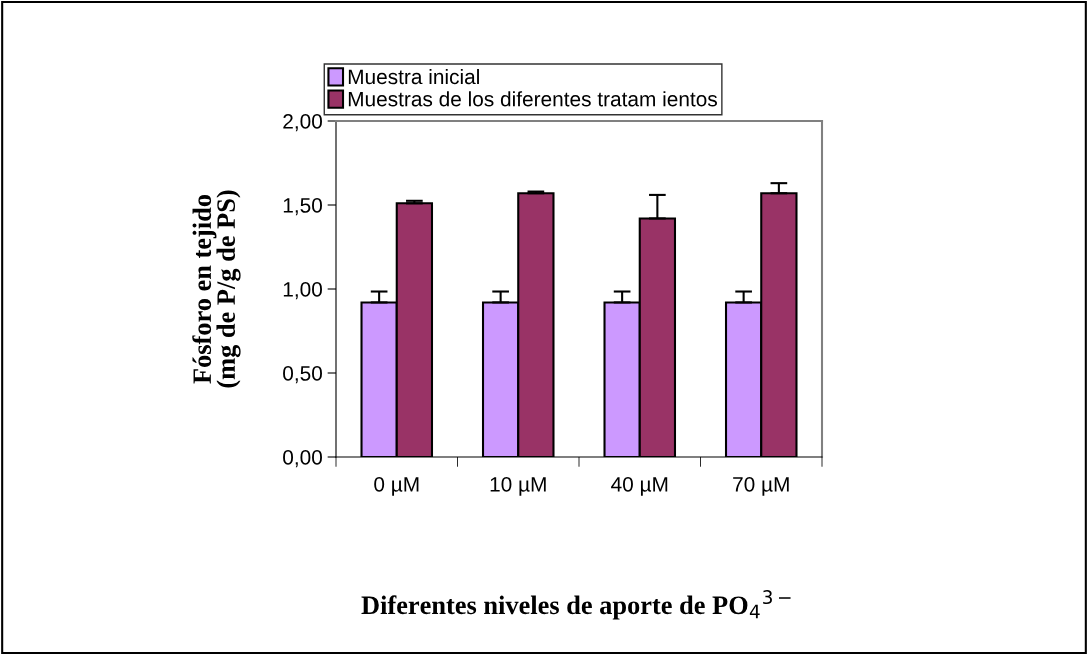  I want to click on x-axis-title: Diferentes niveles de aporte de PO$_{4}$$^{3−}$, so click(576, 605).